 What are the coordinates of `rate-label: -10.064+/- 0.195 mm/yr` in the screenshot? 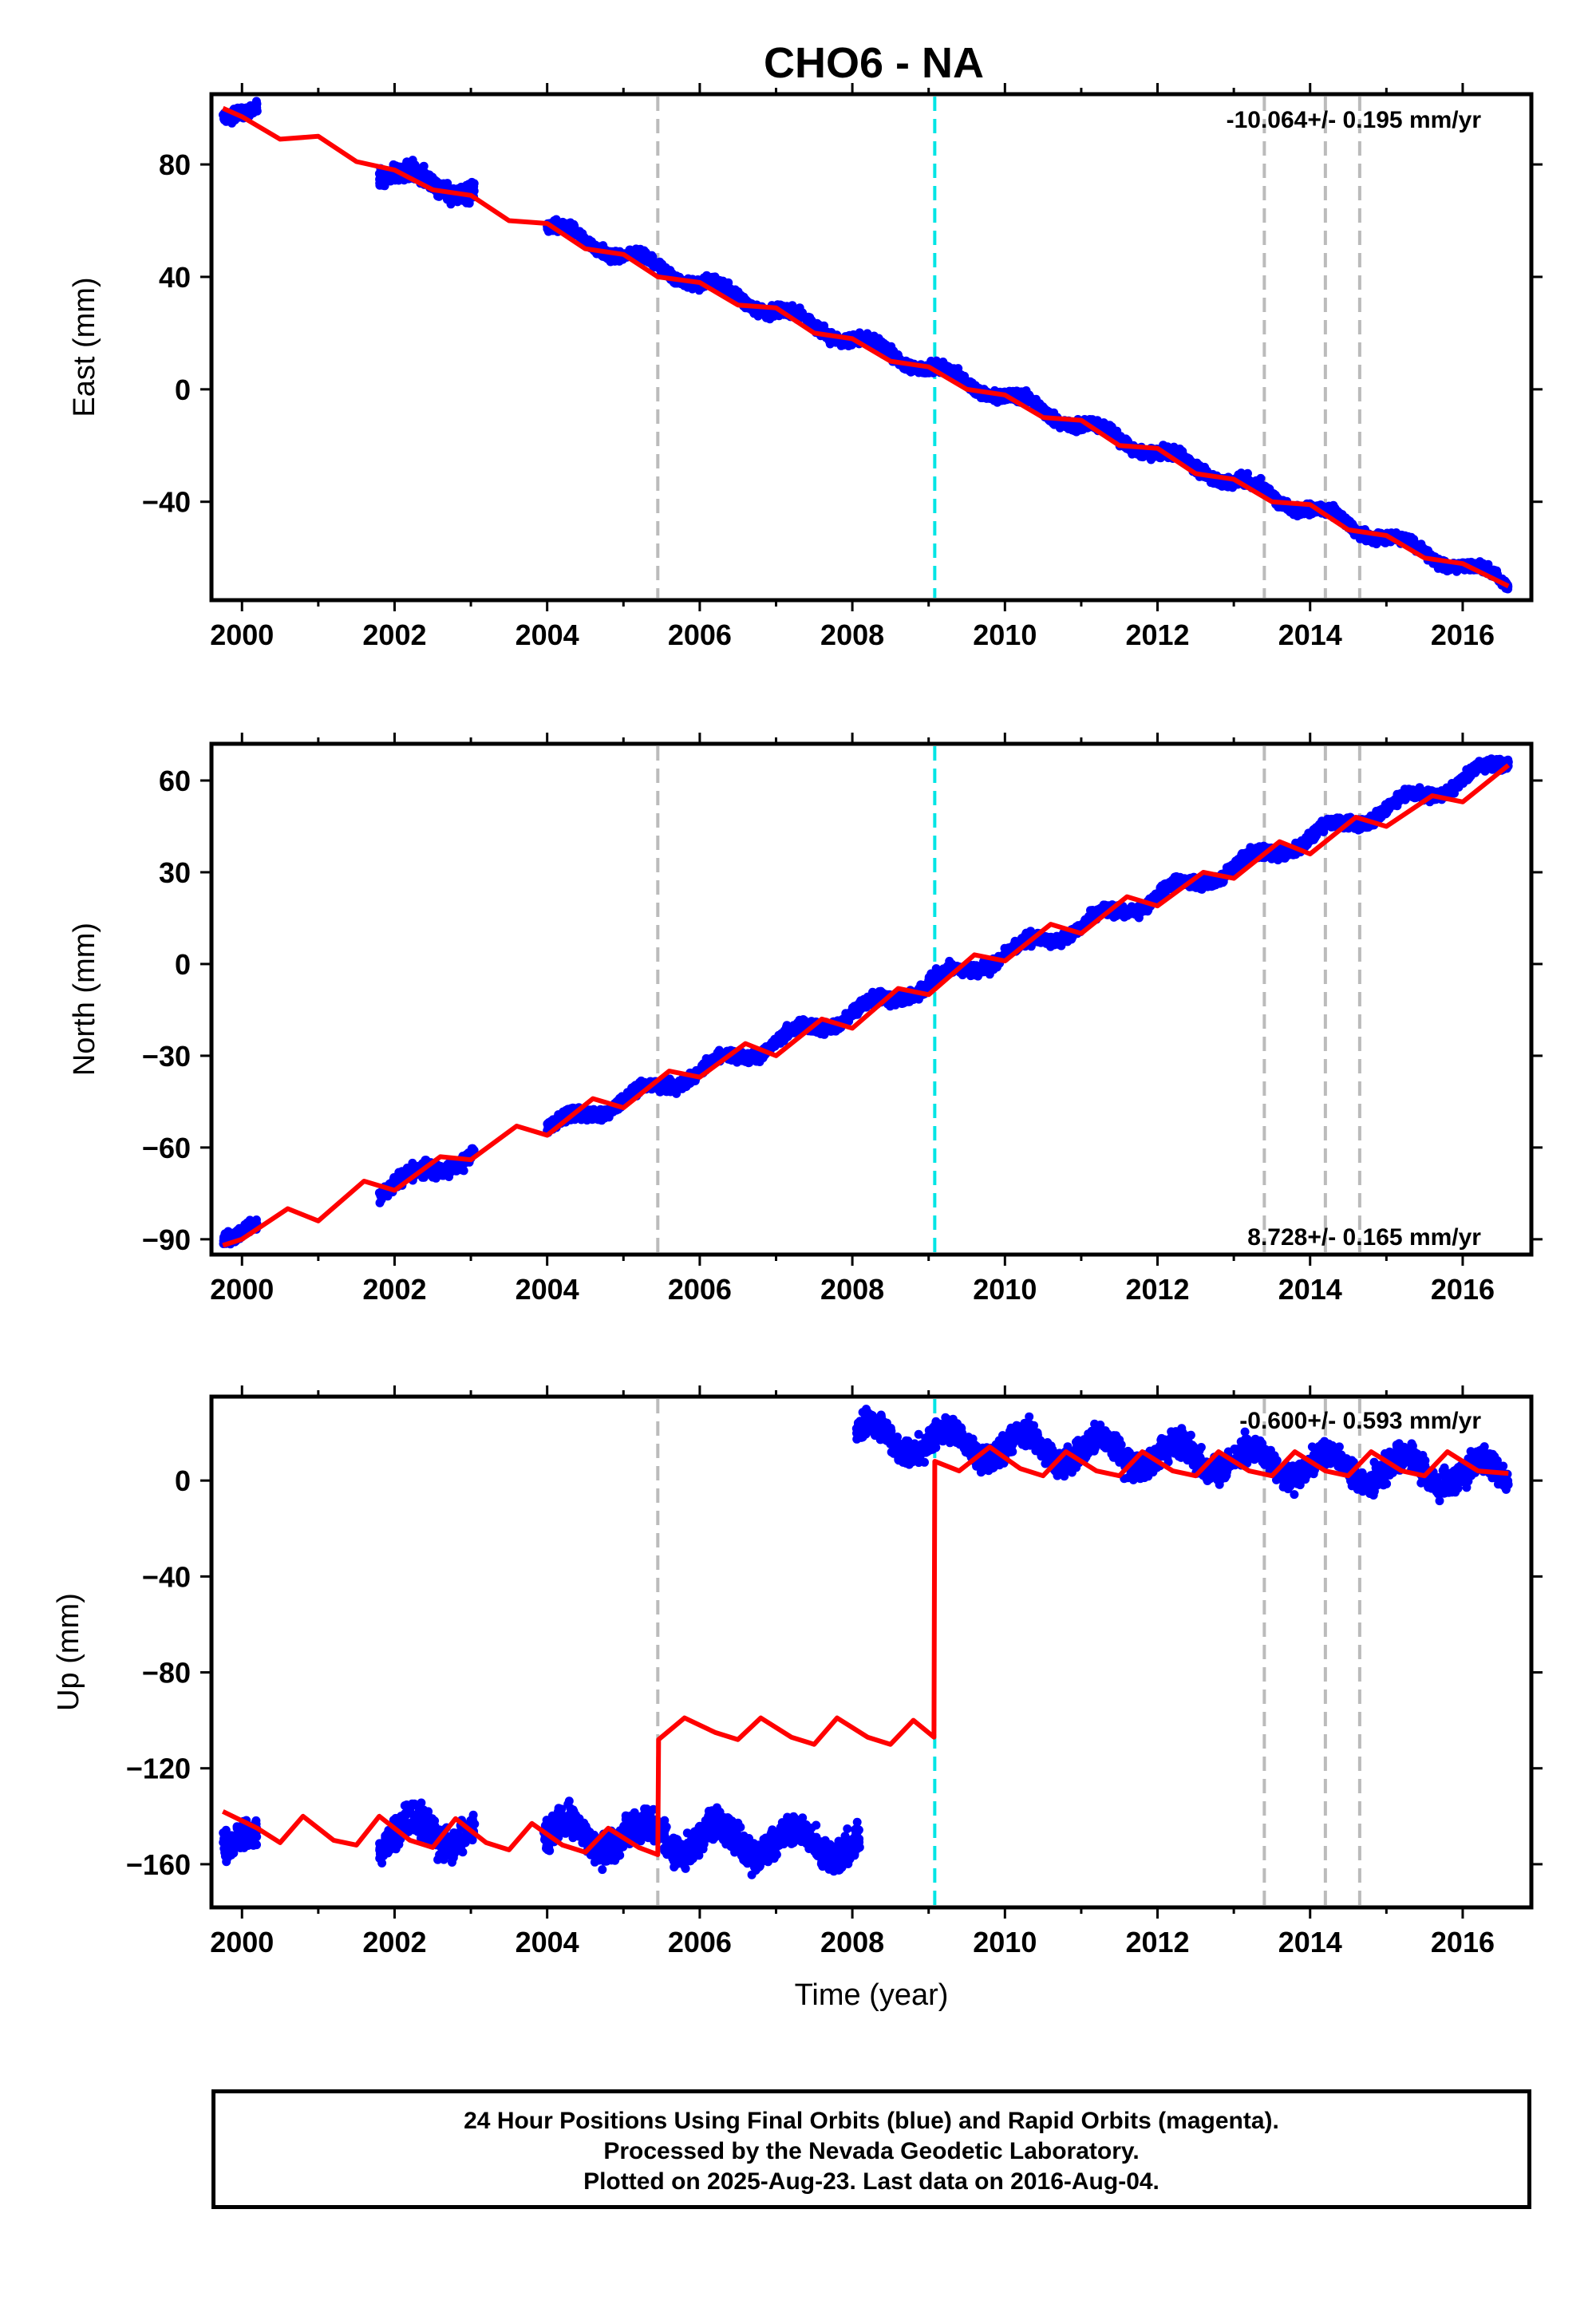 It's located at (1354, 120).